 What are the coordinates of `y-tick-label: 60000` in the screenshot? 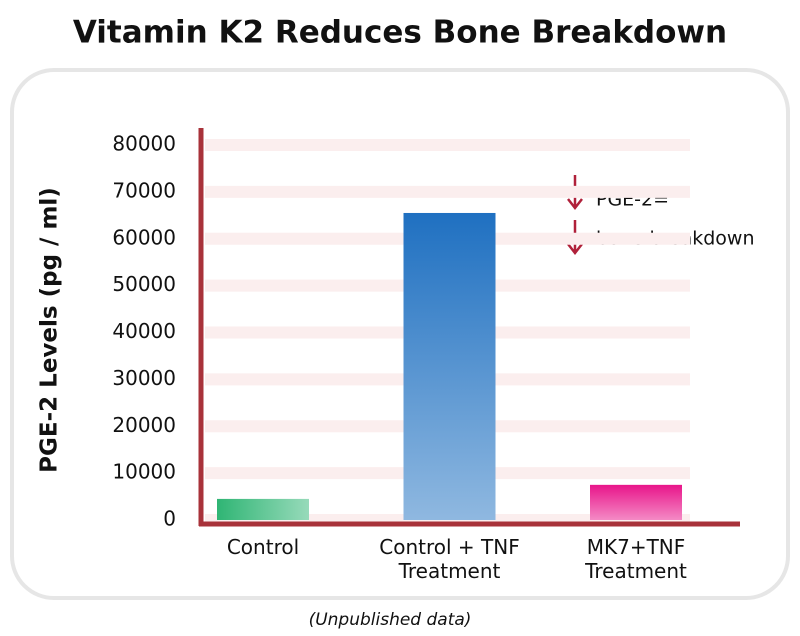 It's located at (144, 237).